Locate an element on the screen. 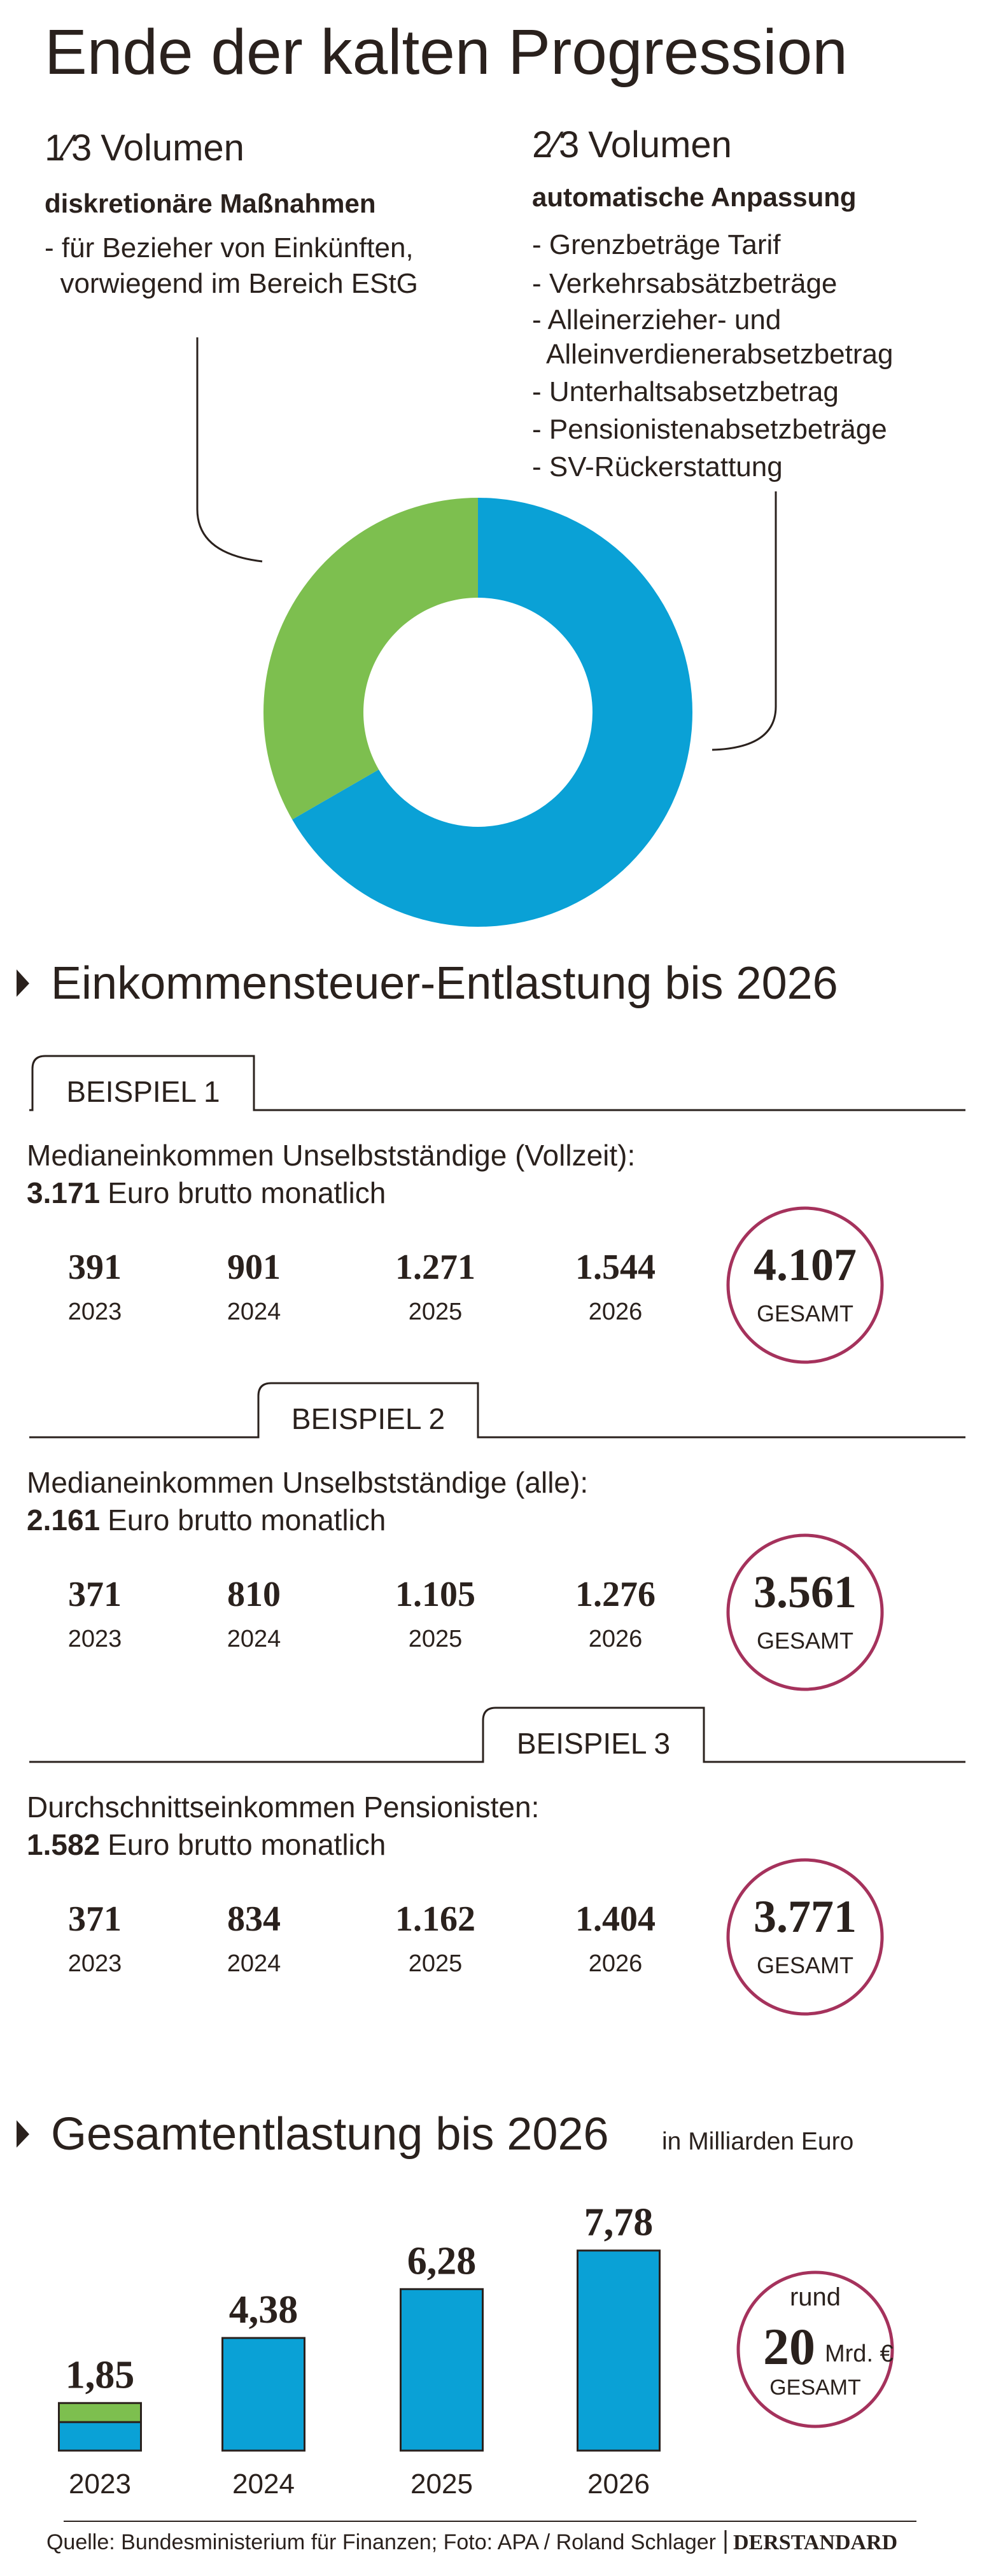 Image resolution: width=982 pixels, height=2576 pixels. detail-line: - Grenzbeträge Tarif is located at coordinates (656, 245).